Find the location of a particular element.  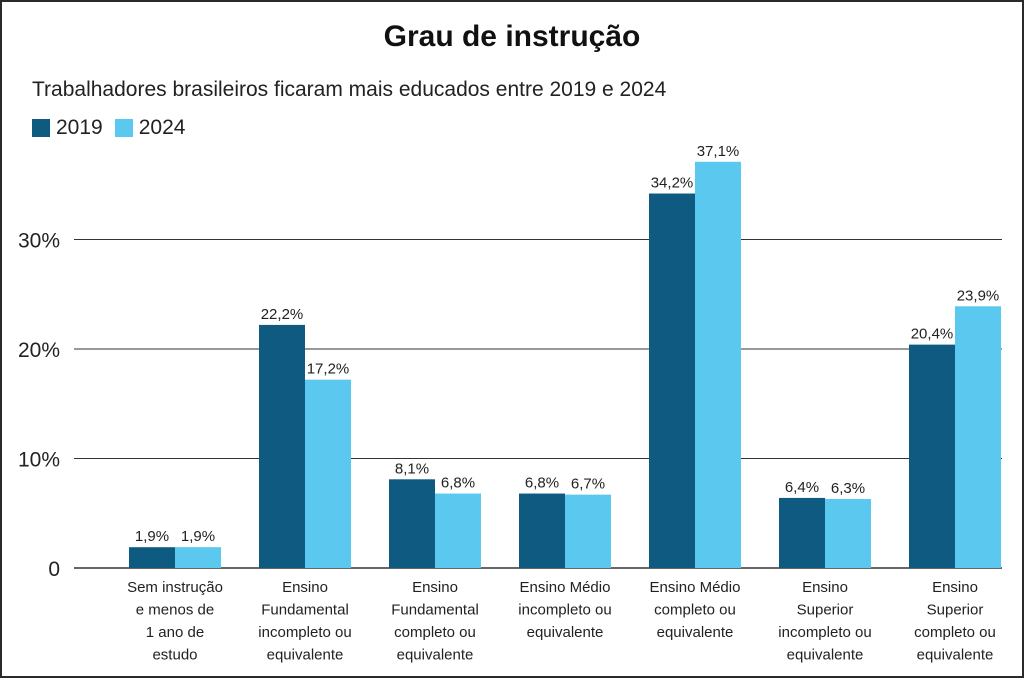

bar-value-label: 22,2% is located at coordinates (282, 314).